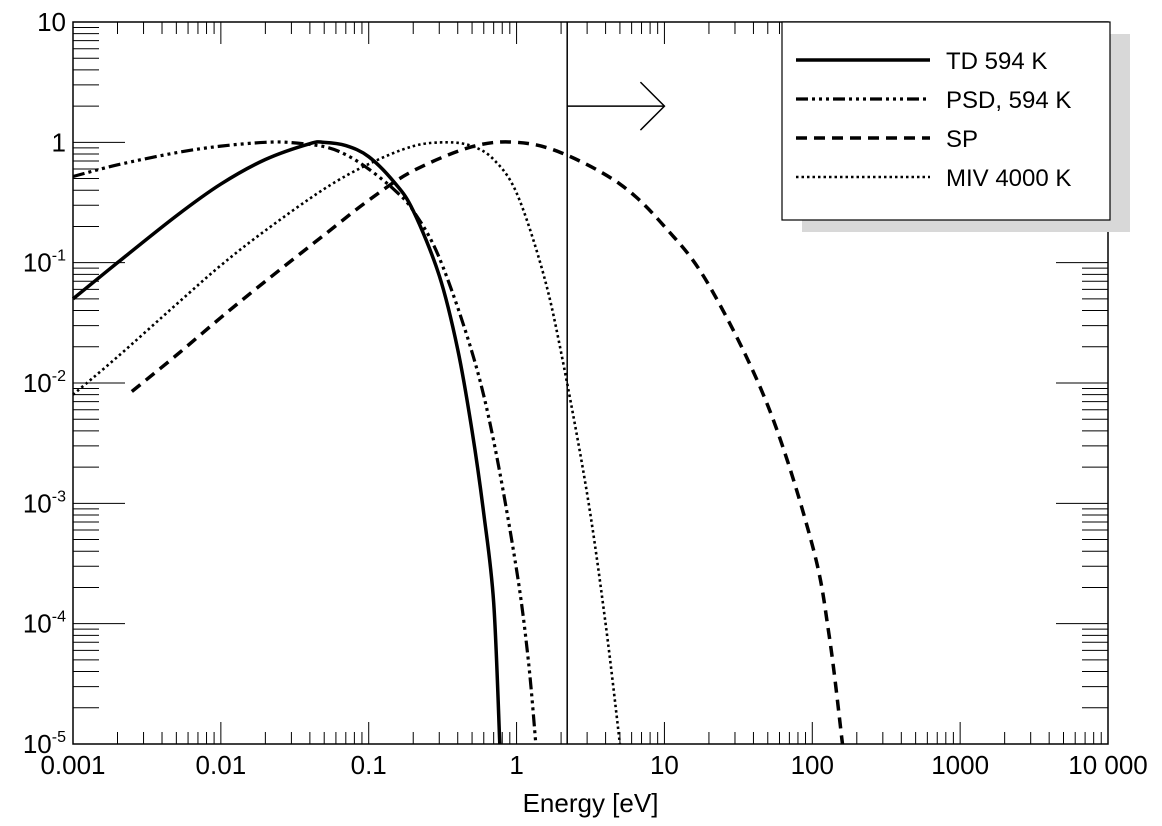 This screenshot has height=826, width=1162. I want to click on legend-label: PSD, 594 K, so click(1008, 100).